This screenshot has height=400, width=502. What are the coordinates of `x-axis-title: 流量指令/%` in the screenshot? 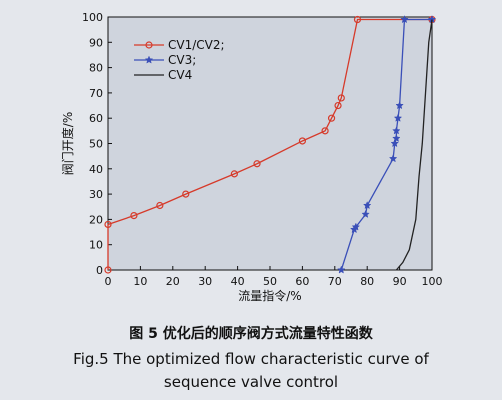 It's located at (269, 295).